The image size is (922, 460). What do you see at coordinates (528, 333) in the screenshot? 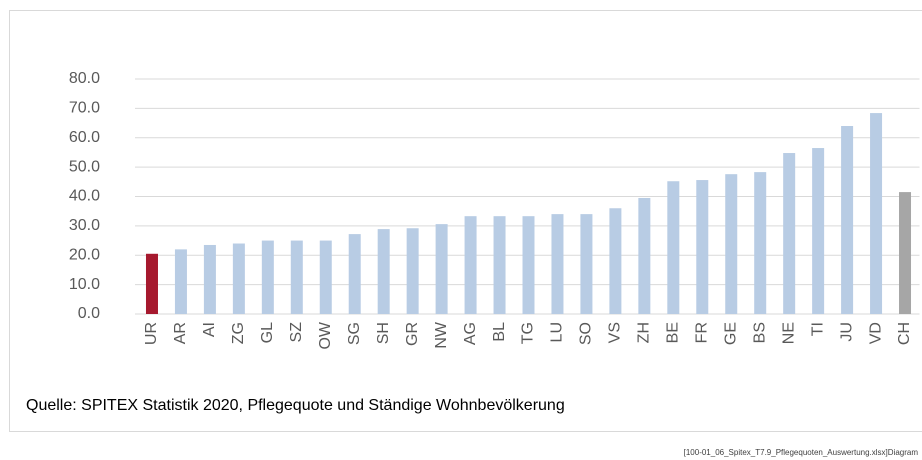
I see `x-tick-label: TG` at bounding box center [528, 333].